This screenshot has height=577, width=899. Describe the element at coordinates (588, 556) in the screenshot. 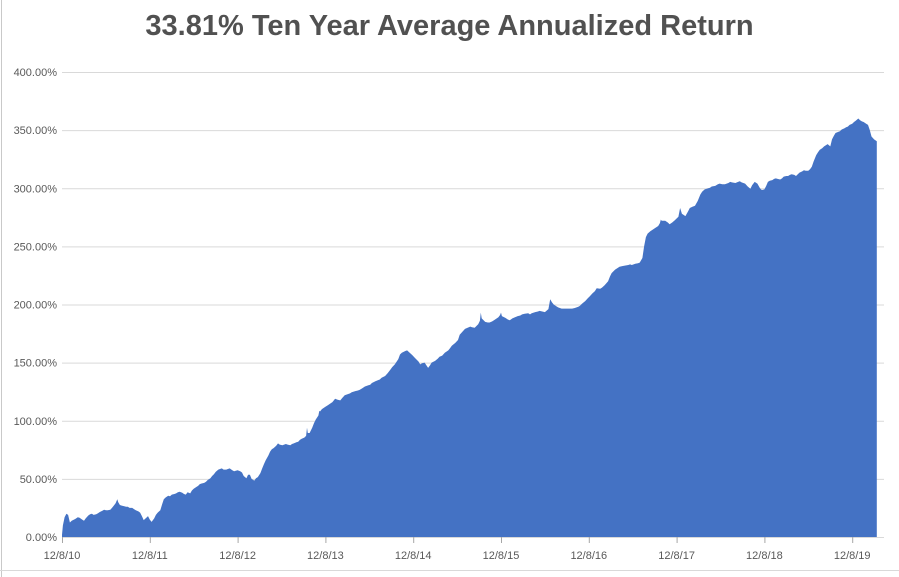

I see `x-axis-tick-label: 12/8/16` at that location.